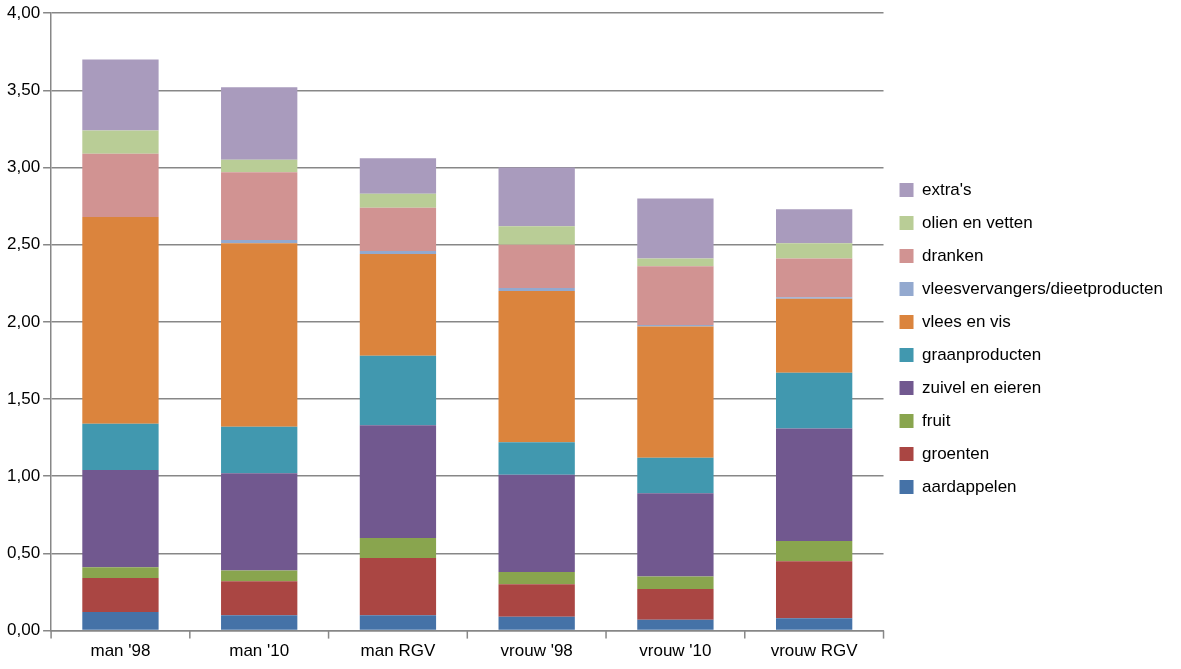  What do you see at coordinates (23, 90) in the screenshot?
I see `y-tick-label: 3,50` at bounding box center [23, 90].